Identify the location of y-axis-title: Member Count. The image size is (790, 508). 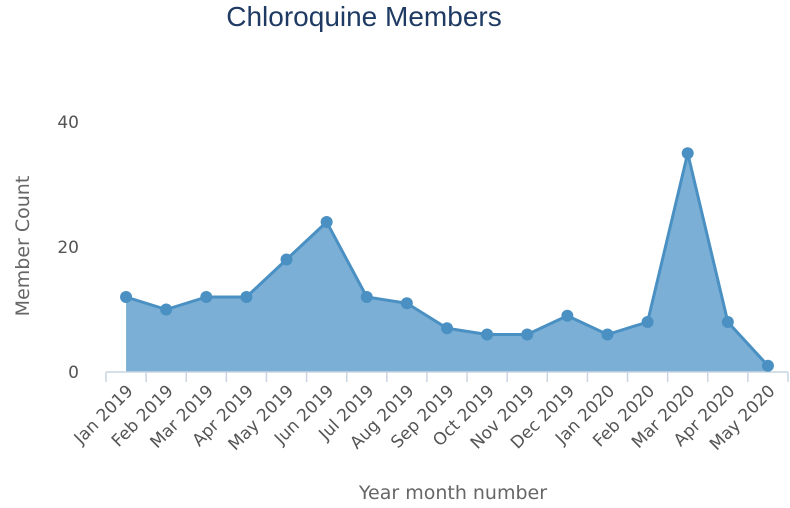
(23, 246).